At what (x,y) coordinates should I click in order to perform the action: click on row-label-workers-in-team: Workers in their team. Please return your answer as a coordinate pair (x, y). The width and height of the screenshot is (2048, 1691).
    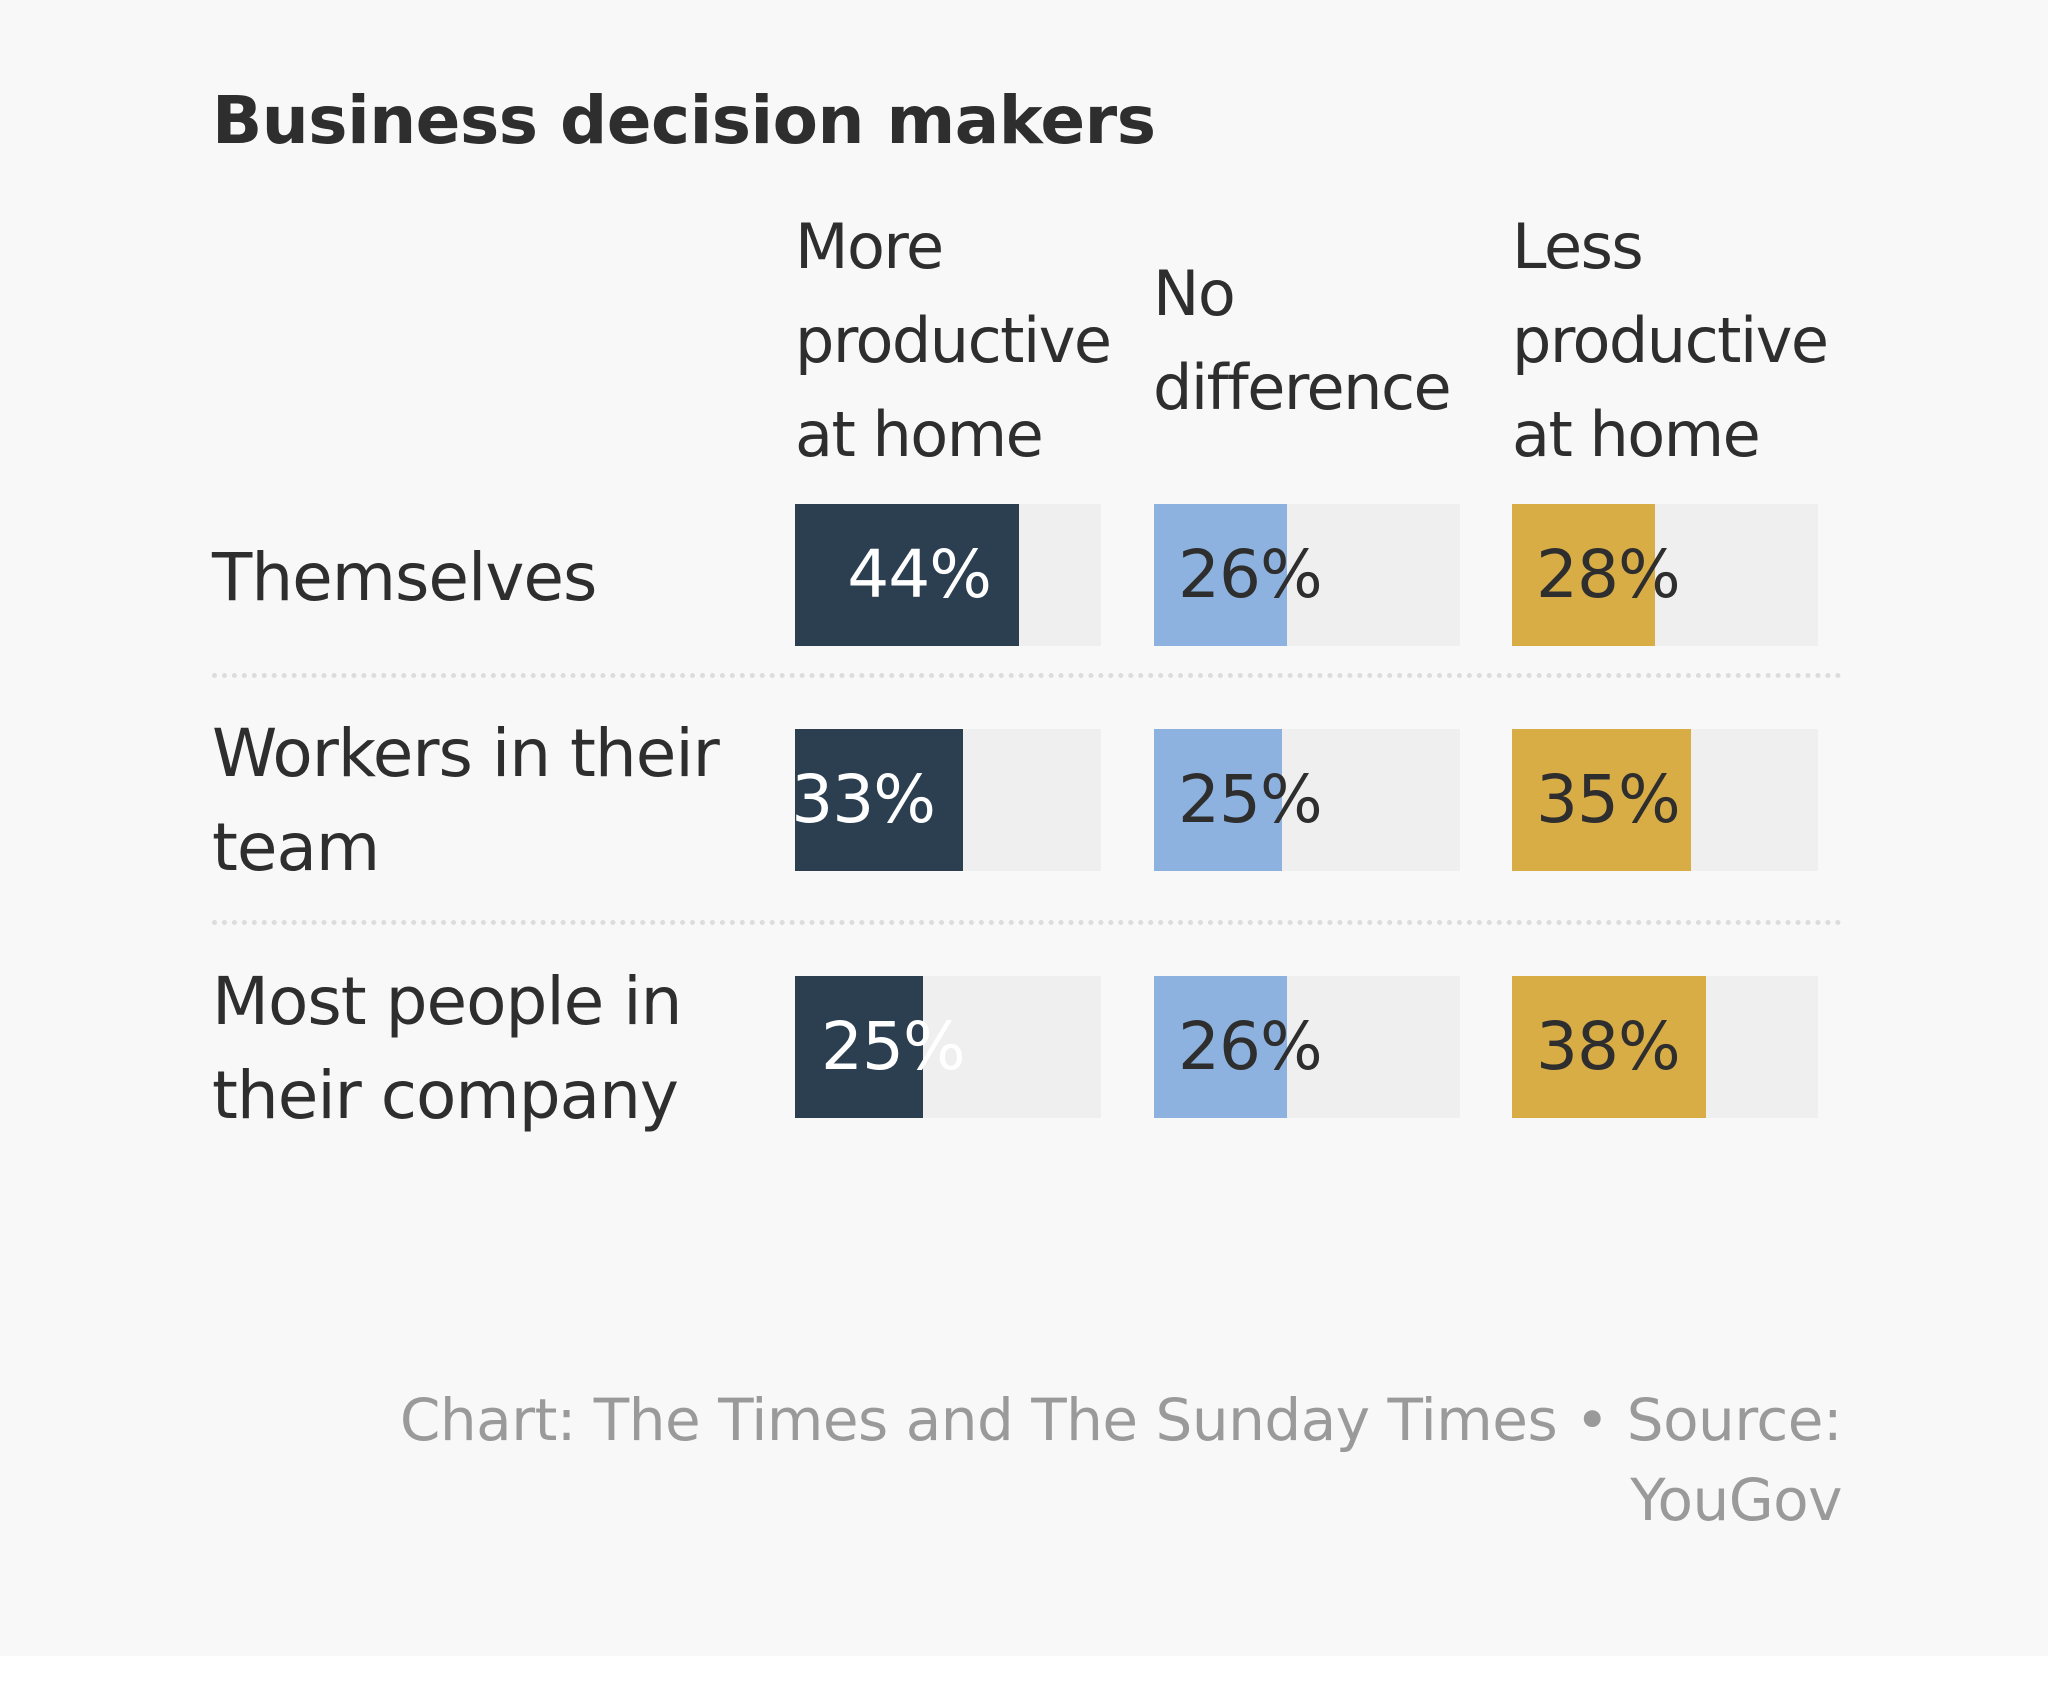
    Looking at the image, I should click on (466, 800).